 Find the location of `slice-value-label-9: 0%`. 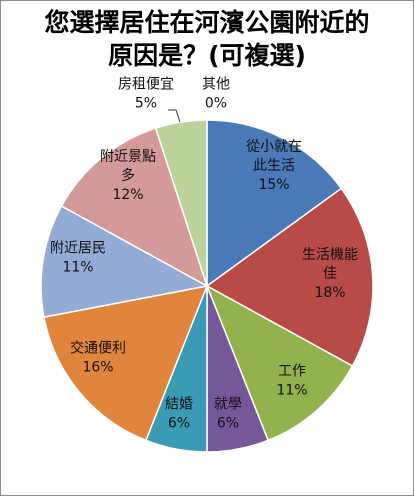

slice-value-label-9: 0% is located at coordinates (216, 104).